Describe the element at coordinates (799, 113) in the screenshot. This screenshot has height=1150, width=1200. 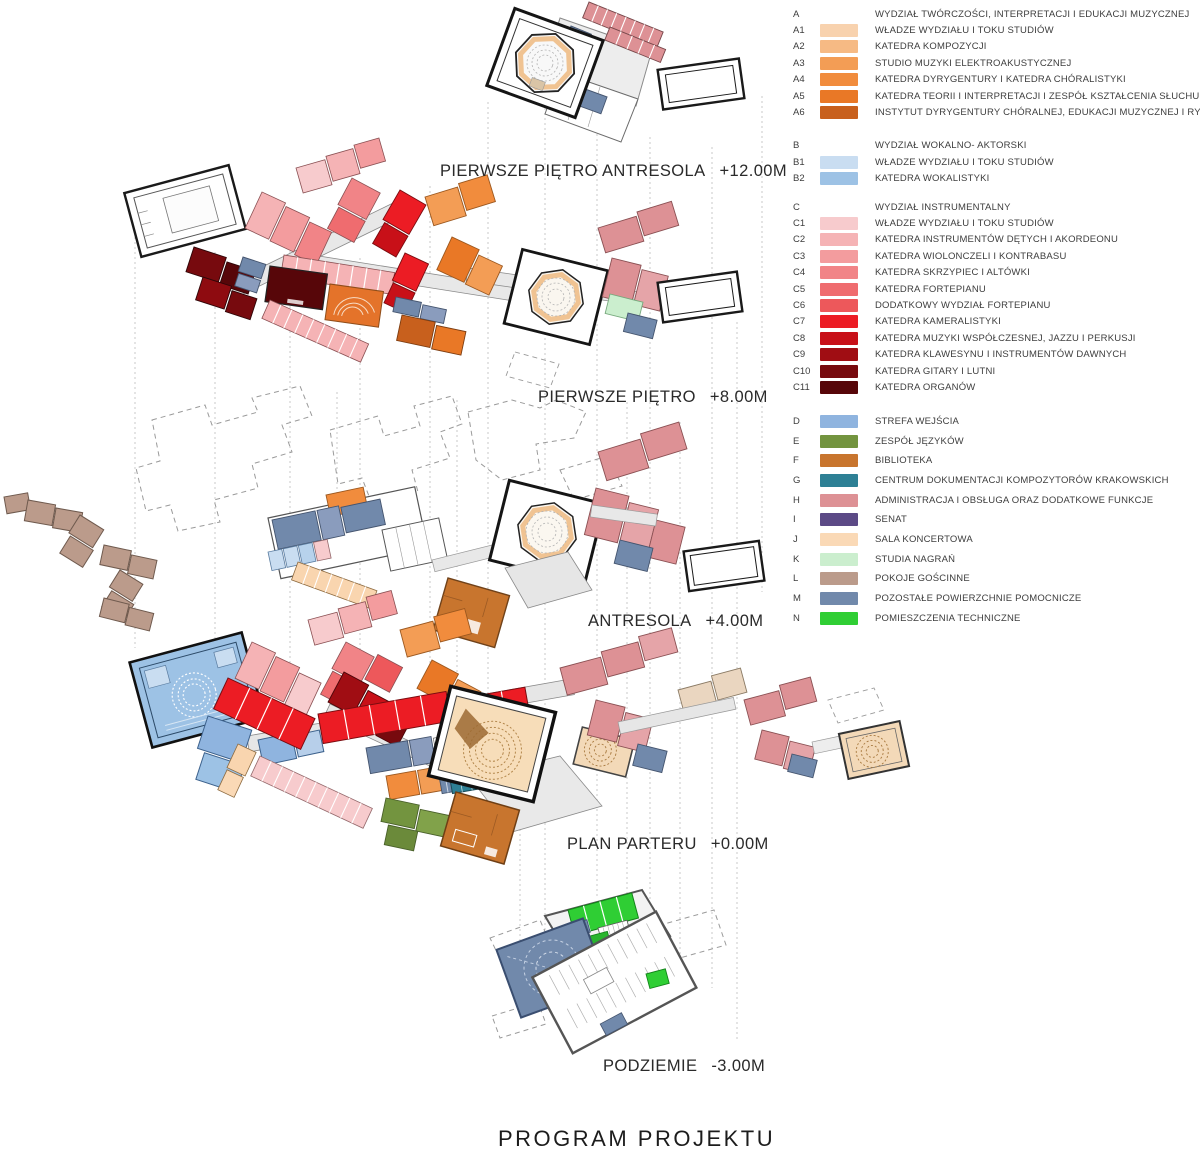
I see `legend-code: A6` at that location.